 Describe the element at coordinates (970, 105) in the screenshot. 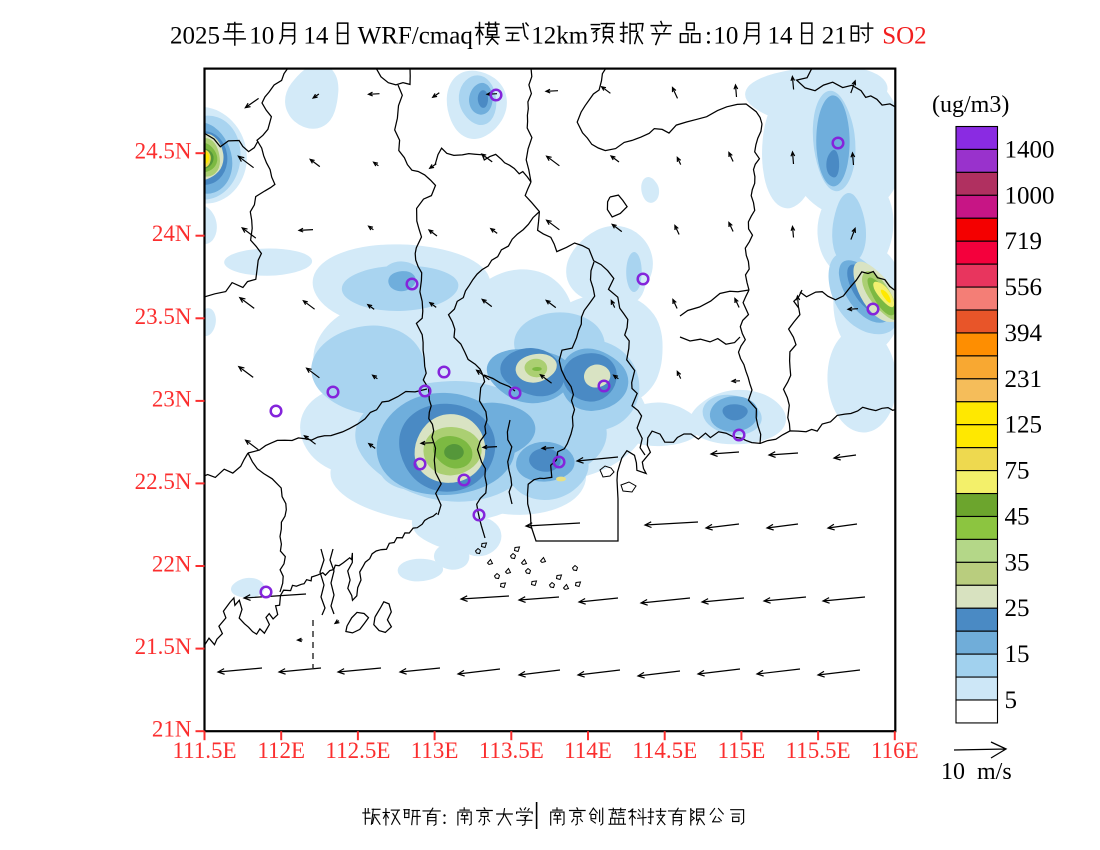

I see `svg-text: (ug/m3)` at that location.